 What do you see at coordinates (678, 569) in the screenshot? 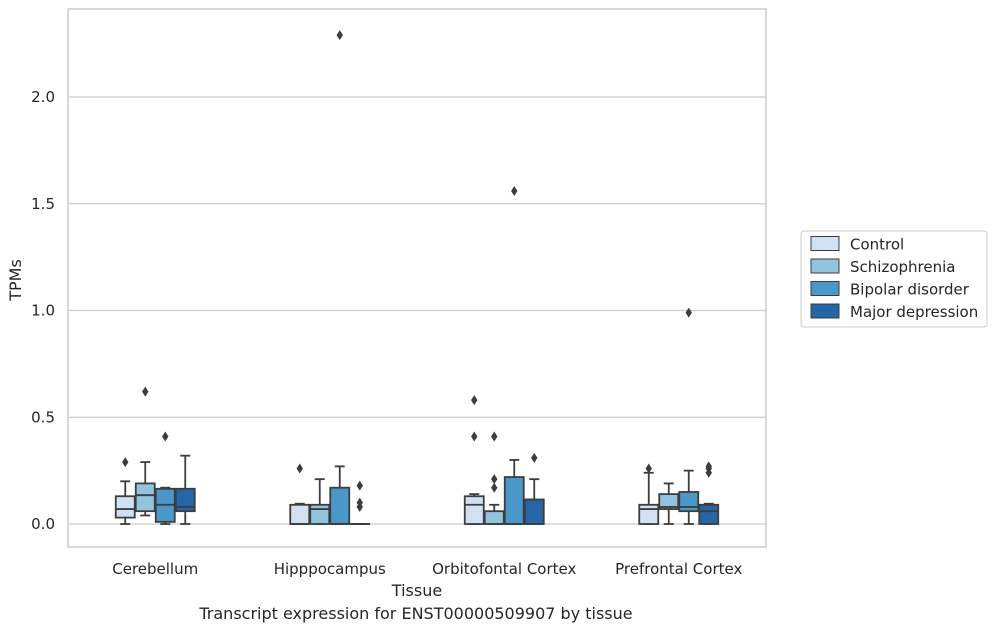
I see `x-tick-label: Prefrontal Cortex` at bounding box center [678, 569].